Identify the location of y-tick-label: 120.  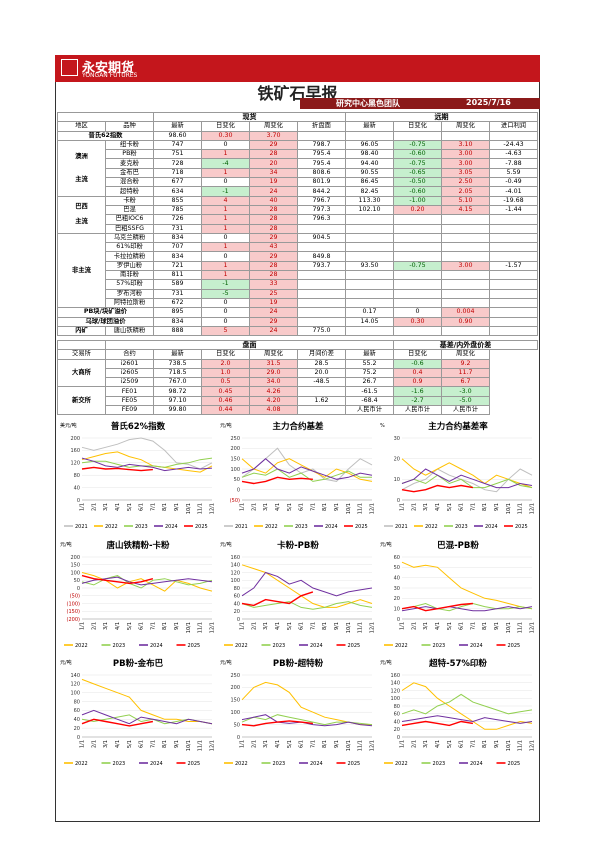
(395, 691).